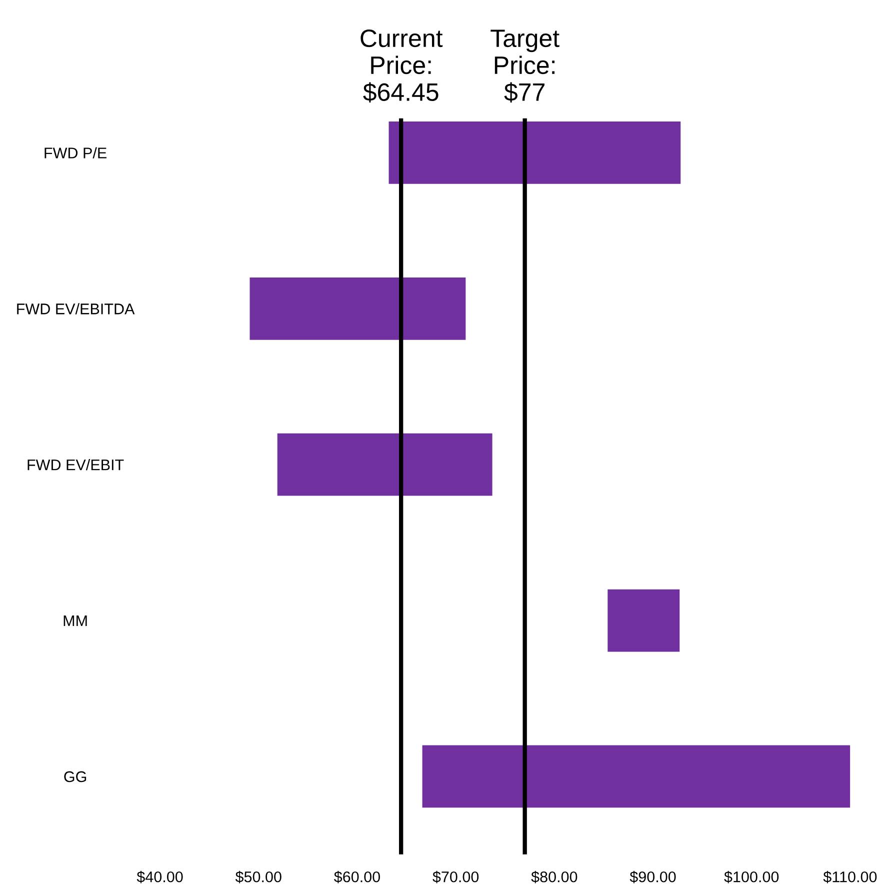 Image resolution: width=894 pixels, height=890 pixels. What do you see at coordinates (75, 152) in the screenshot?
I see `y-tick-label: FWD P/E` at bounding box center [75, 152].